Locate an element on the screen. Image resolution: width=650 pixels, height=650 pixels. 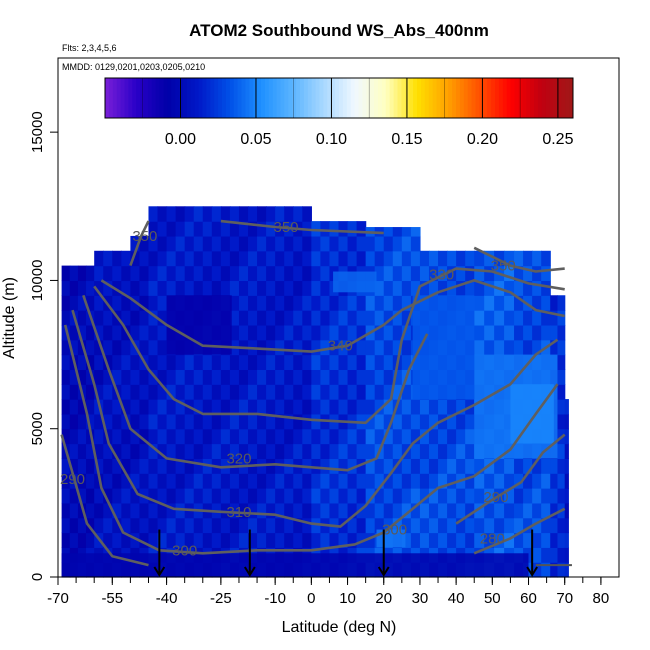
contour-label-320: 320 is located at coordinates (238, 458).